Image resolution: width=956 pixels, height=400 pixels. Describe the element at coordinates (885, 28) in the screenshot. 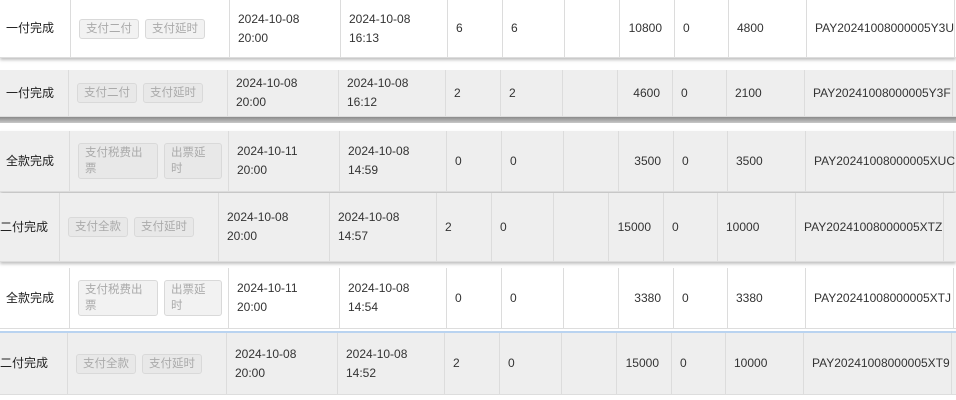

I see `pay-id-text: PAY20241008000005Y3U` at that location.